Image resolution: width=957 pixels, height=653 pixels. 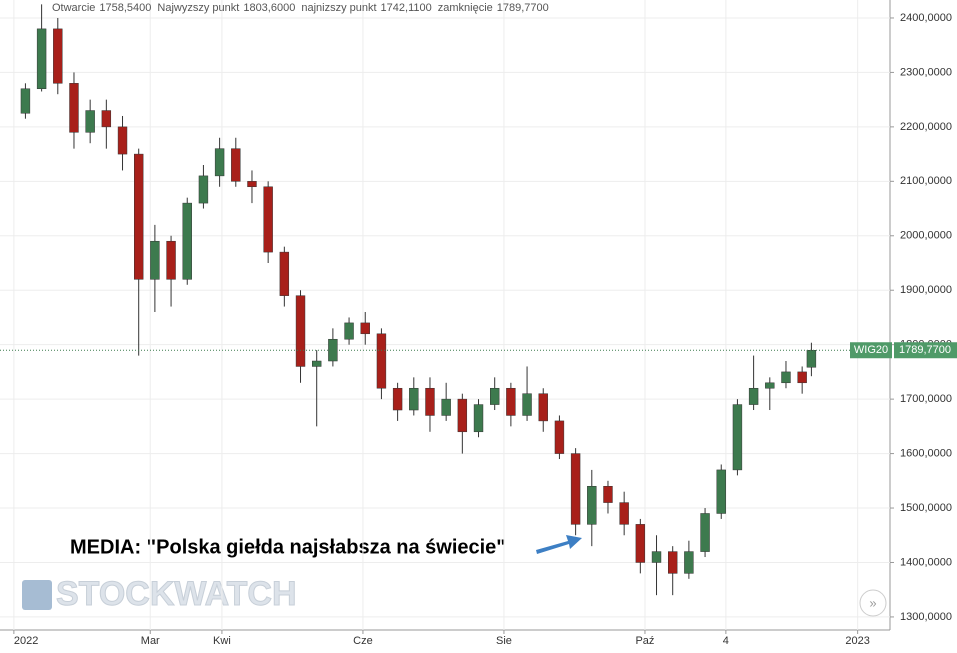 What do you see at coordinates (73, 8) in the screenshot?
I see `header-label: Otwarcie` at bounding box center [73, 8].